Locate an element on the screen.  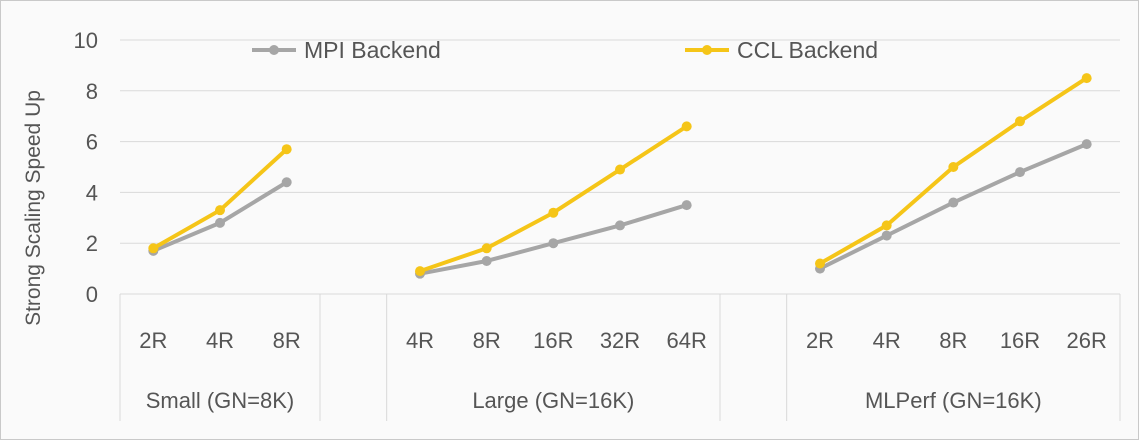
legend: MPI Backend CCL Backend is located at coordinates (565, 50).